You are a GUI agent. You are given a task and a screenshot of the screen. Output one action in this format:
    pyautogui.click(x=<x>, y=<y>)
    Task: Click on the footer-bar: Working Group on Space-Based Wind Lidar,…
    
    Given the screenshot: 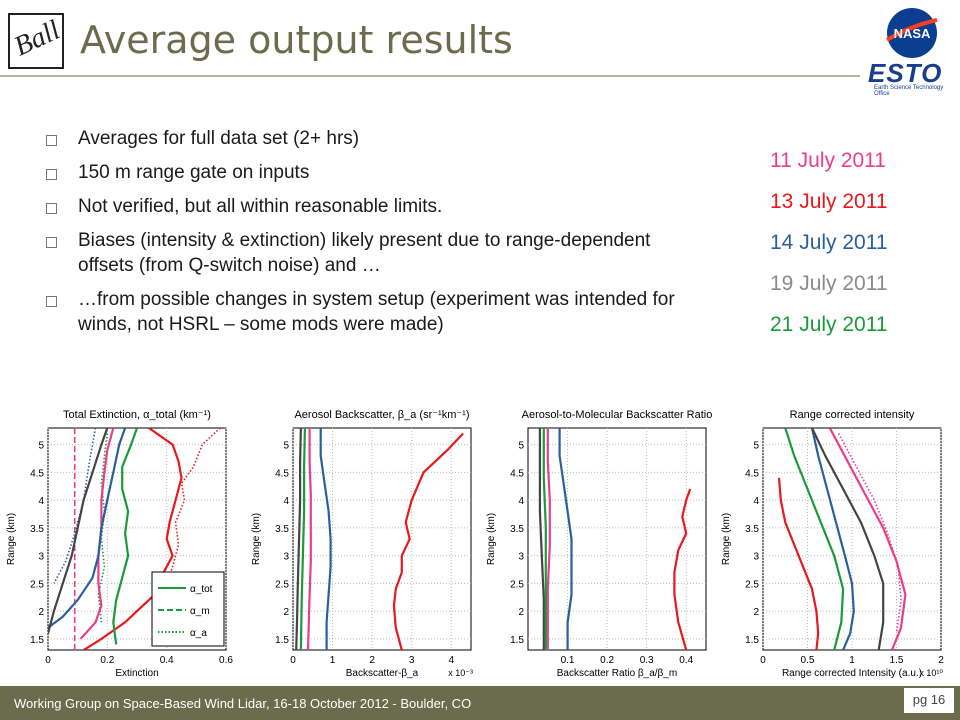 What is the action you would take?
    pyautogui.click(x=480, y=703)
    